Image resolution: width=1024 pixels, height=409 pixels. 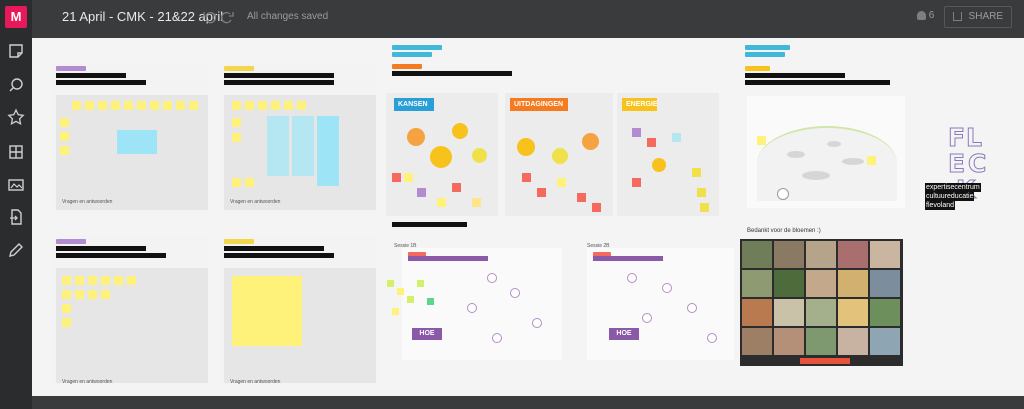 I want to click on sessie-2b-frame: HOE, so click(x=660, y=304).